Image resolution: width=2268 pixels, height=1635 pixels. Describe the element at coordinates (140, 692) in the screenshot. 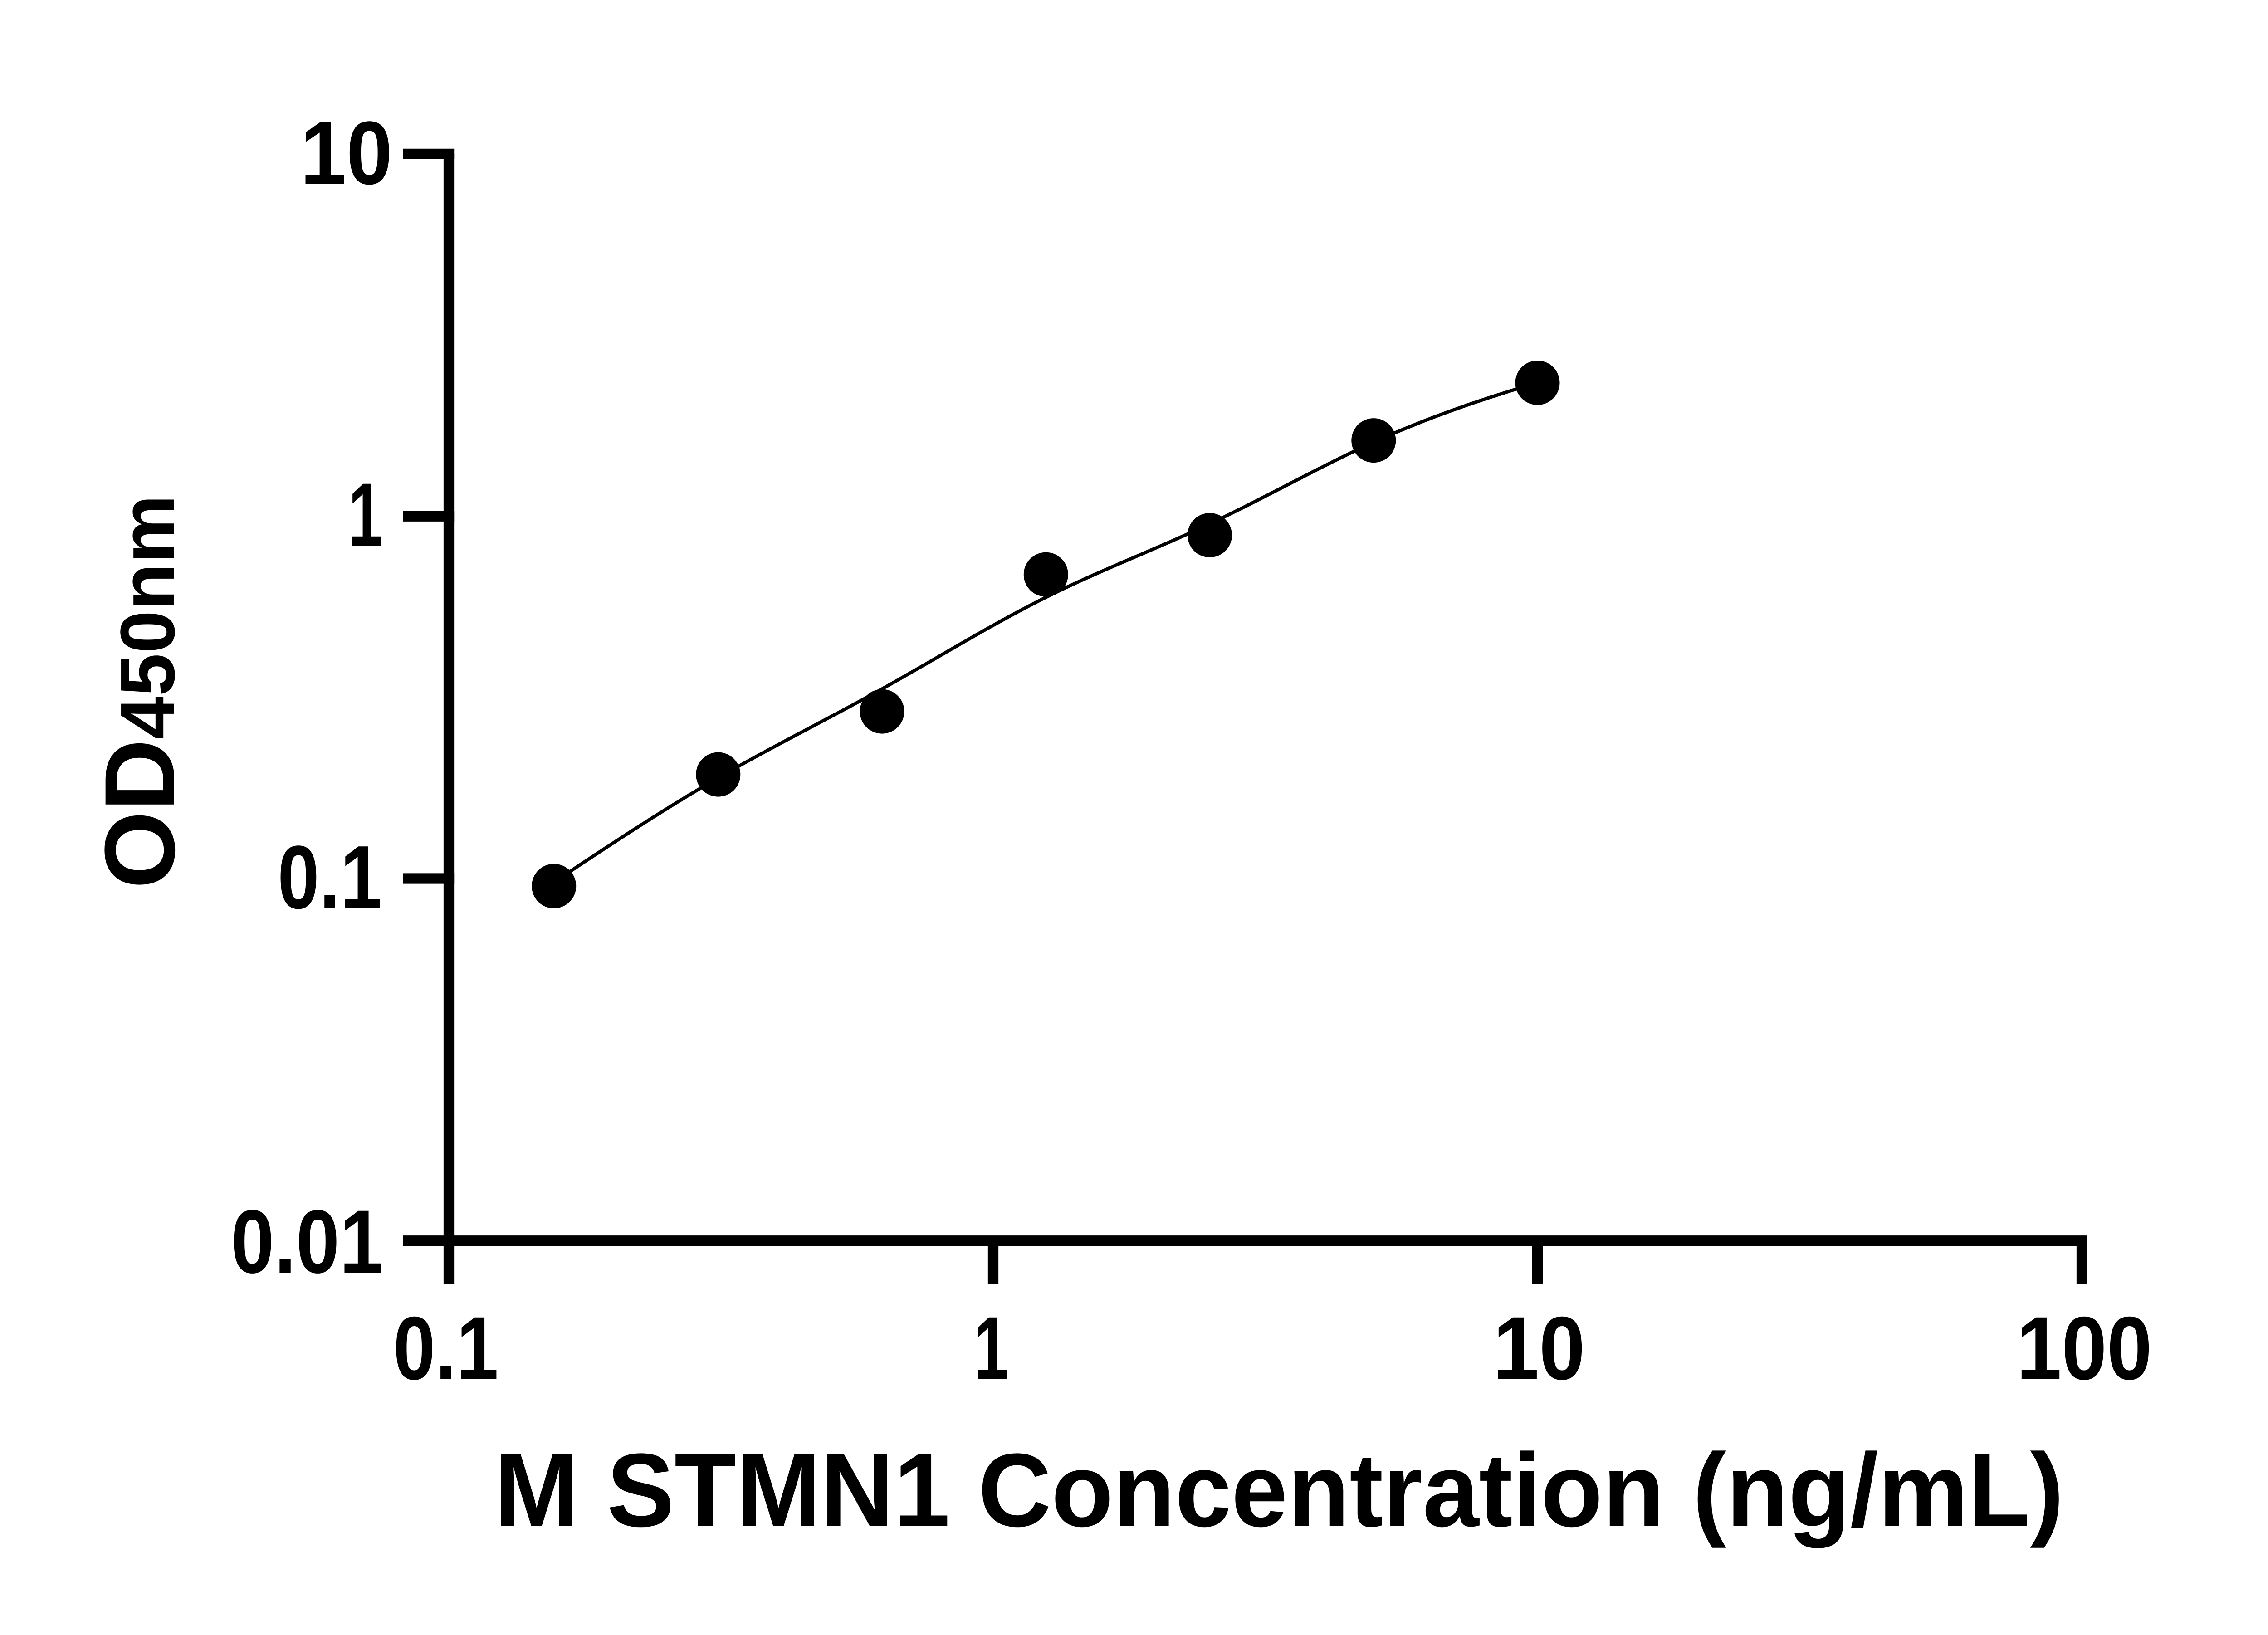

I see `svg-text: OD450nm` at that location.